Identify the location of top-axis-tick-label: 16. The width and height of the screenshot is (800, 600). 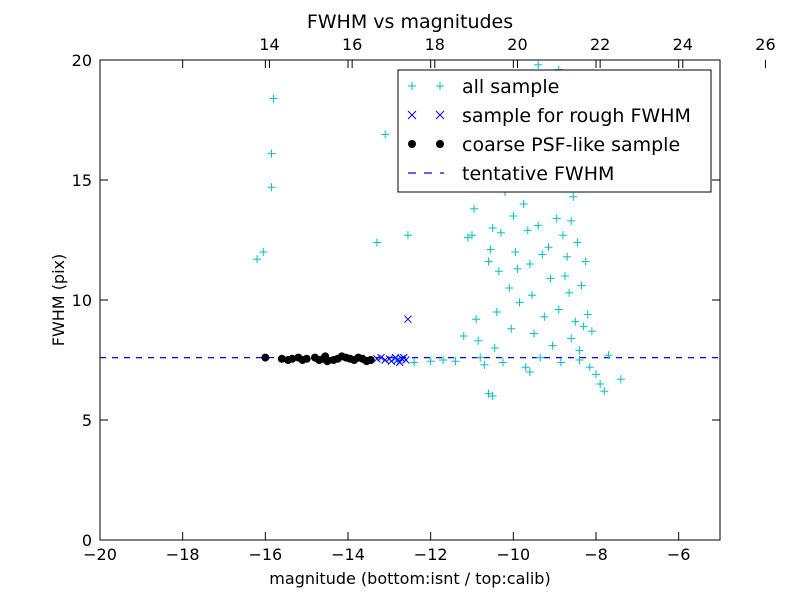
(352, 44).